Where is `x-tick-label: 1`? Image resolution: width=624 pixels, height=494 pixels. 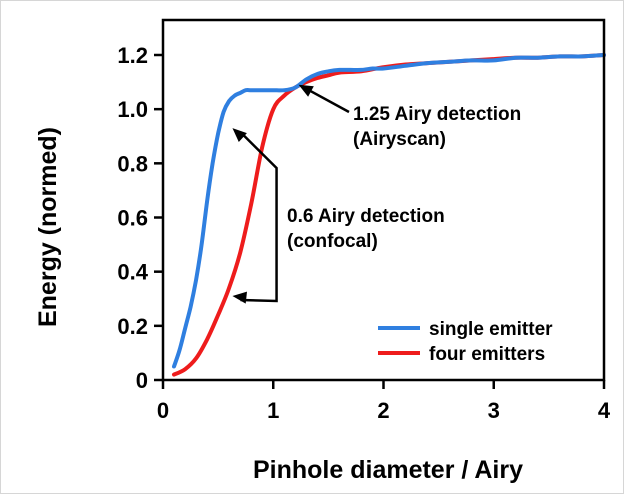
x-tick-label: 1 is located at coordinates (273, 410).